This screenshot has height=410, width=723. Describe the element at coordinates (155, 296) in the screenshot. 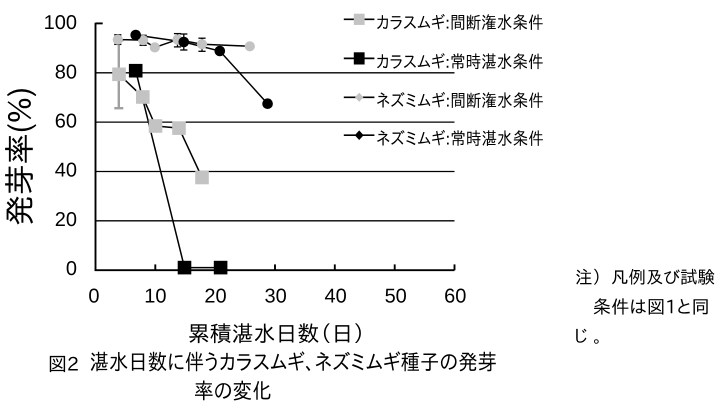

I see `svg-text: 10` at that location.